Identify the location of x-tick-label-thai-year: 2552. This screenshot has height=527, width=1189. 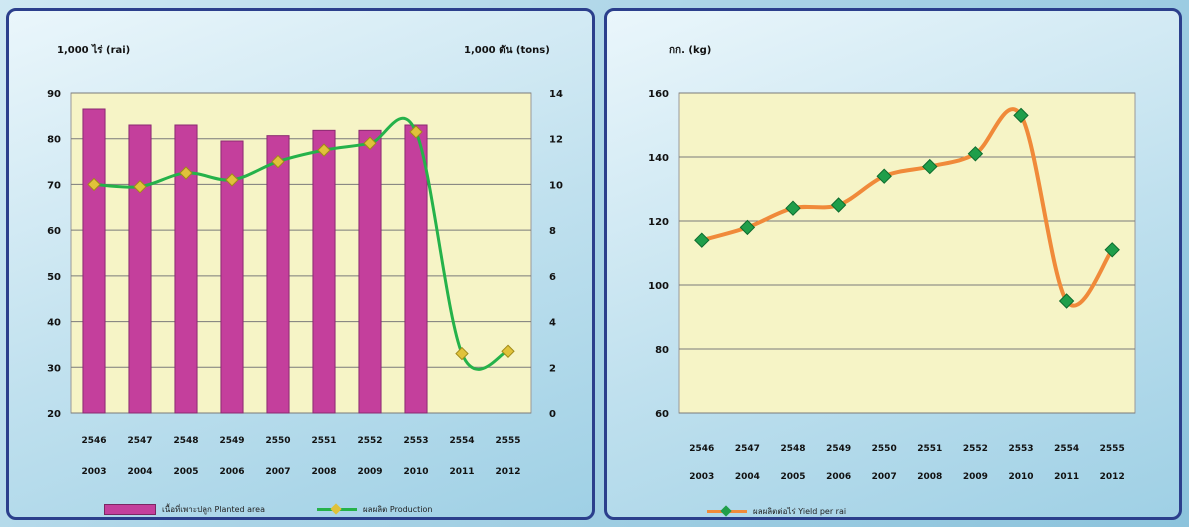
(369, 441).